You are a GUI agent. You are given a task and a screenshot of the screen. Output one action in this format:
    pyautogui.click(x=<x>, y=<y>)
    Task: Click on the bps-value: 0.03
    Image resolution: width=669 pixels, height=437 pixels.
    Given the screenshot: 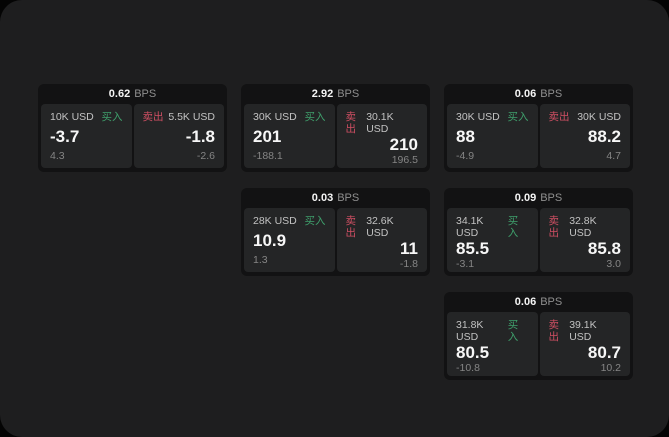 What is the action you would take?
    pyautogui.click(x=322, y=198)
    